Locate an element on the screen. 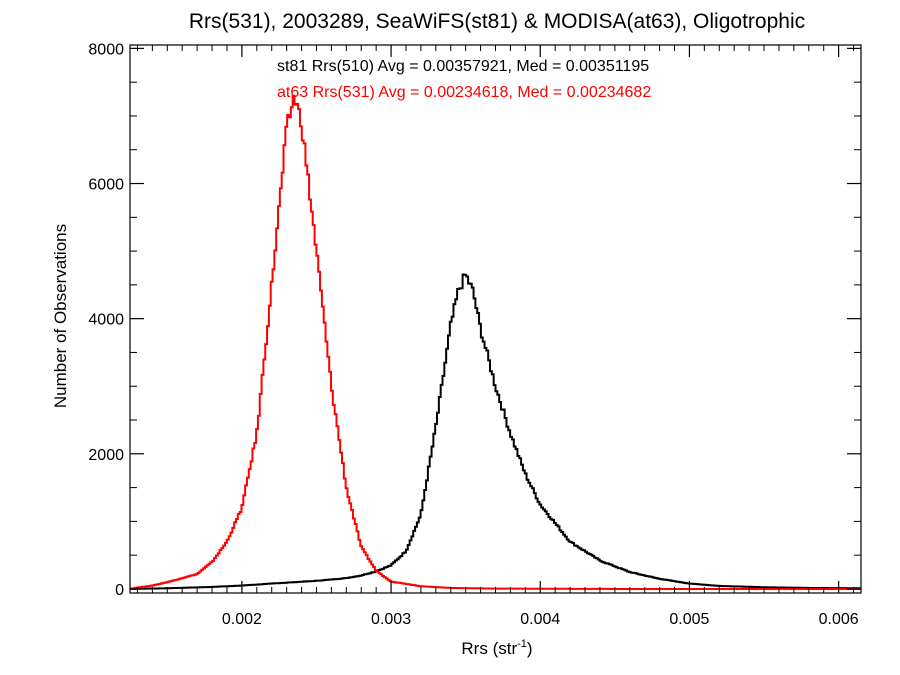  x-tick-label: 0.003 is located at coordinates (391, 619).